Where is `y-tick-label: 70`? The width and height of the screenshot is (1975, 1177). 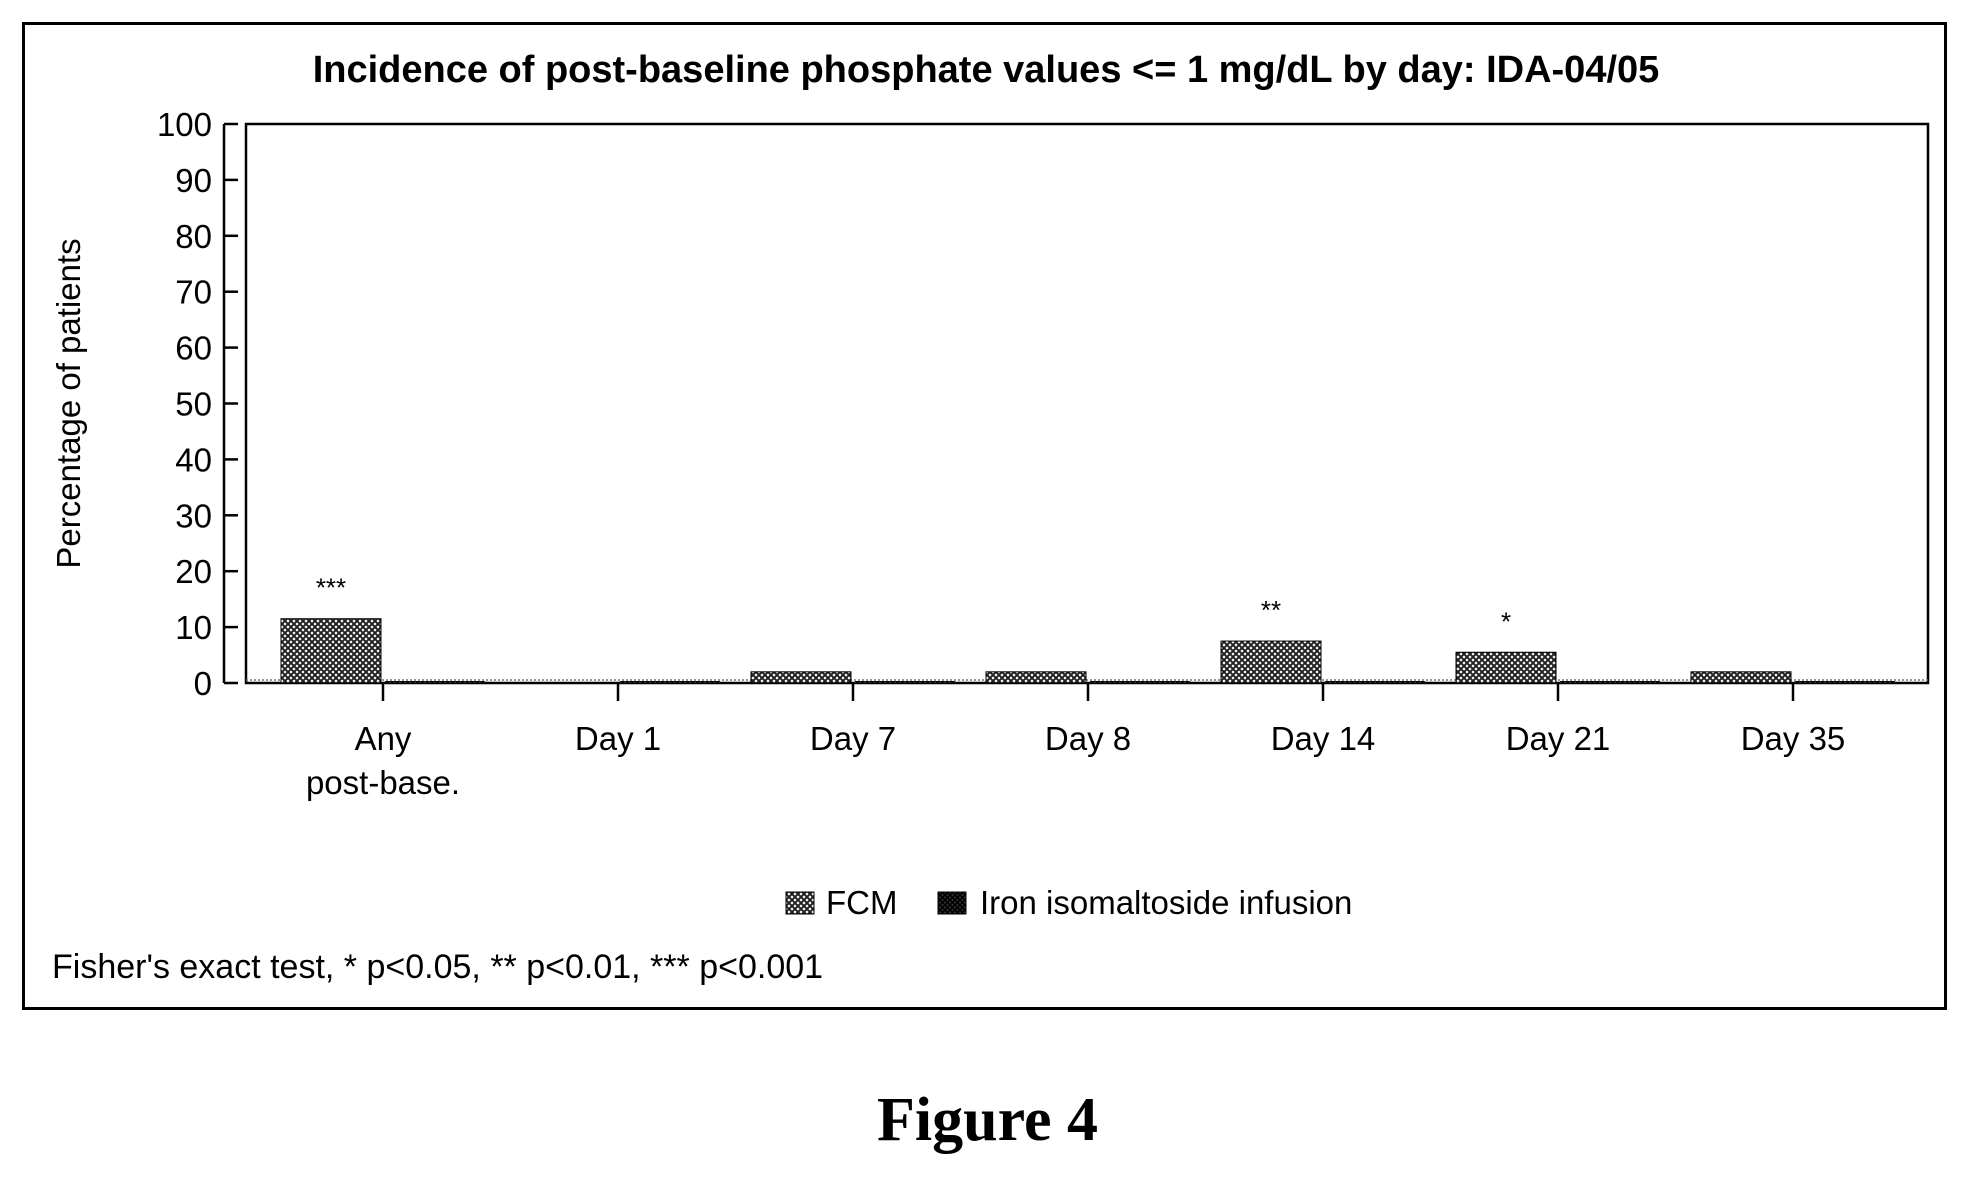
y-tick-label: 70 is located at coordinates (193, 292).